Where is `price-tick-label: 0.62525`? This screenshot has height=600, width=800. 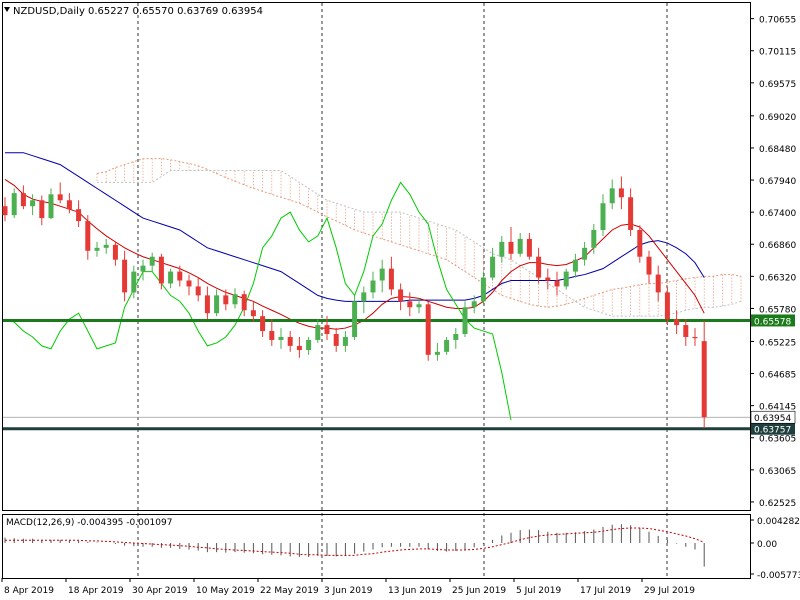 price-tick-label: 0.62525 is located at coordinates (777, 504).